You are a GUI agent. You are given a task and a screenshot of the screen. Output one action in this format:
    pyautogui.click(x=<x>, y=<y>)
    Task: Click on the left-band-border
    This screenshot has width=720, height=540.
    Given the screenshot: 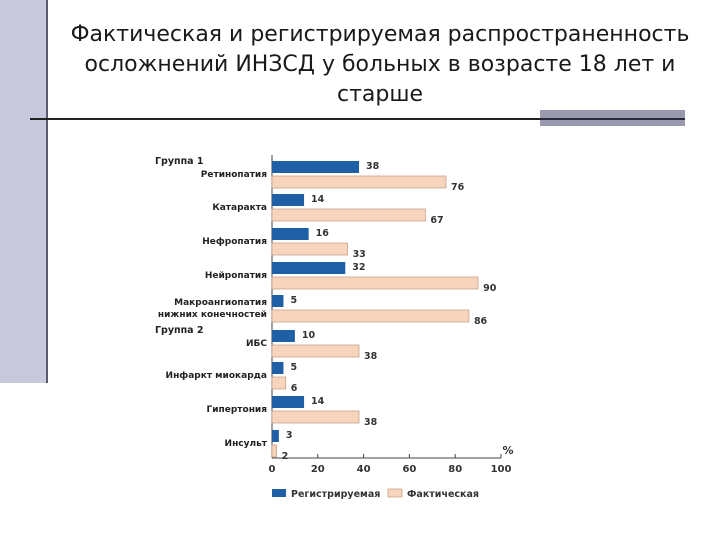 What is the action you would take?
    pyautogui.click(x=47, y=191)
    